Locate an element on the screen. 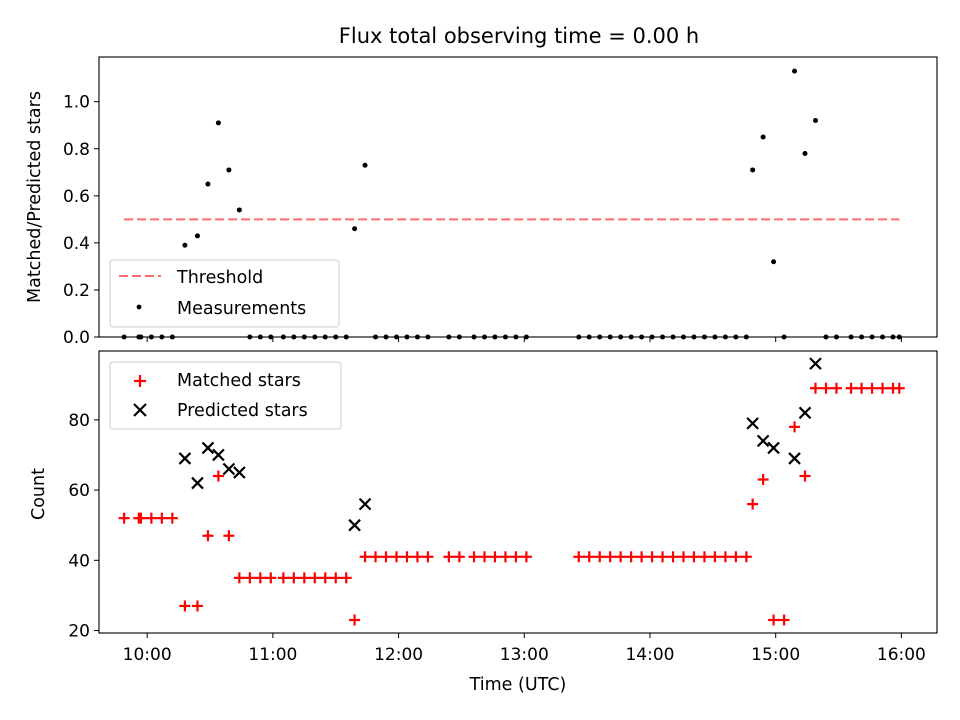 The height and width of the screenshot is (720, 960). bottom-legend-box is located at coordinates (225, 395).